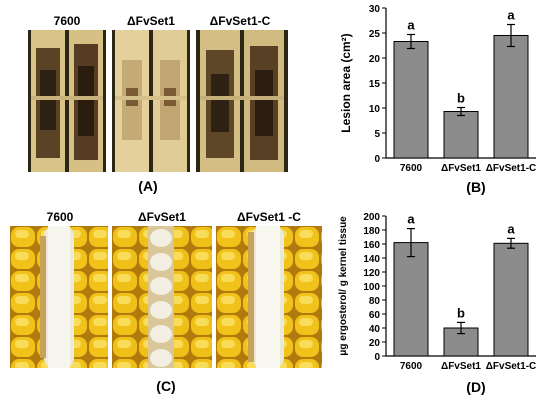 The height and width of the screenshot is (404, 550). Describe the element at coordinates (162, 217) in the screenshot. I see `strain-label-c-2: ΔFvSet1` at that location.